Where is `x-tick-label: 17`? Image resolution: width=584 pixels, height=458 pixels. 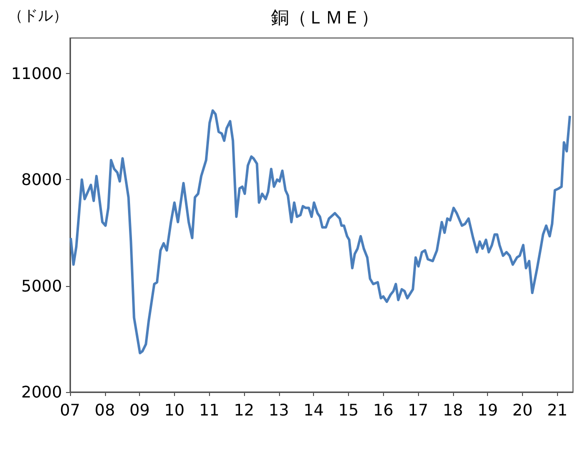 x-tick-label: 17 is located at coordinates (418, 410).